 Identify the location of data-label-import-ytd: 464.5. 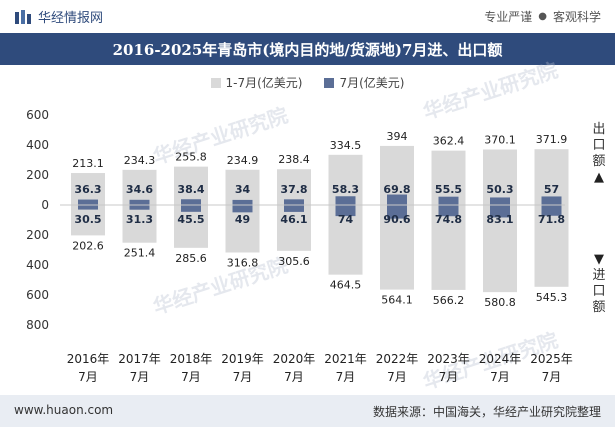
(346, 285).